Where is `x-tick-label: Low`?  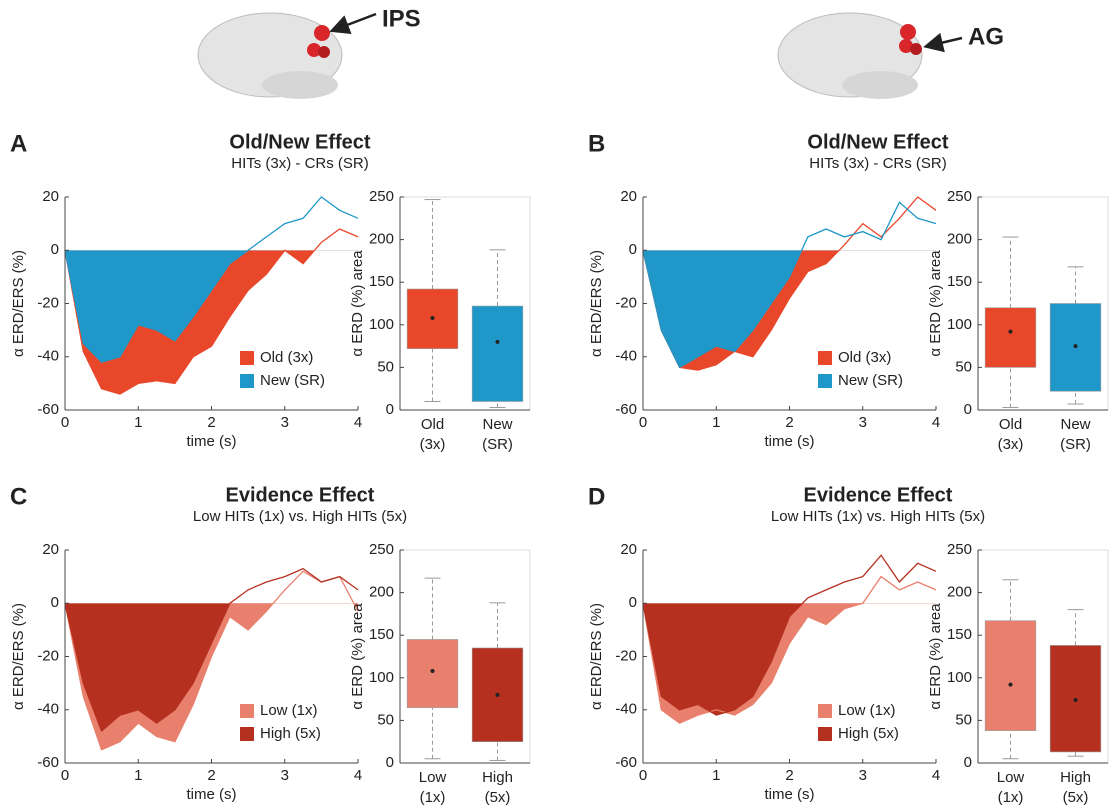
x-tick-label: Low is located at coordinates (433, 777).